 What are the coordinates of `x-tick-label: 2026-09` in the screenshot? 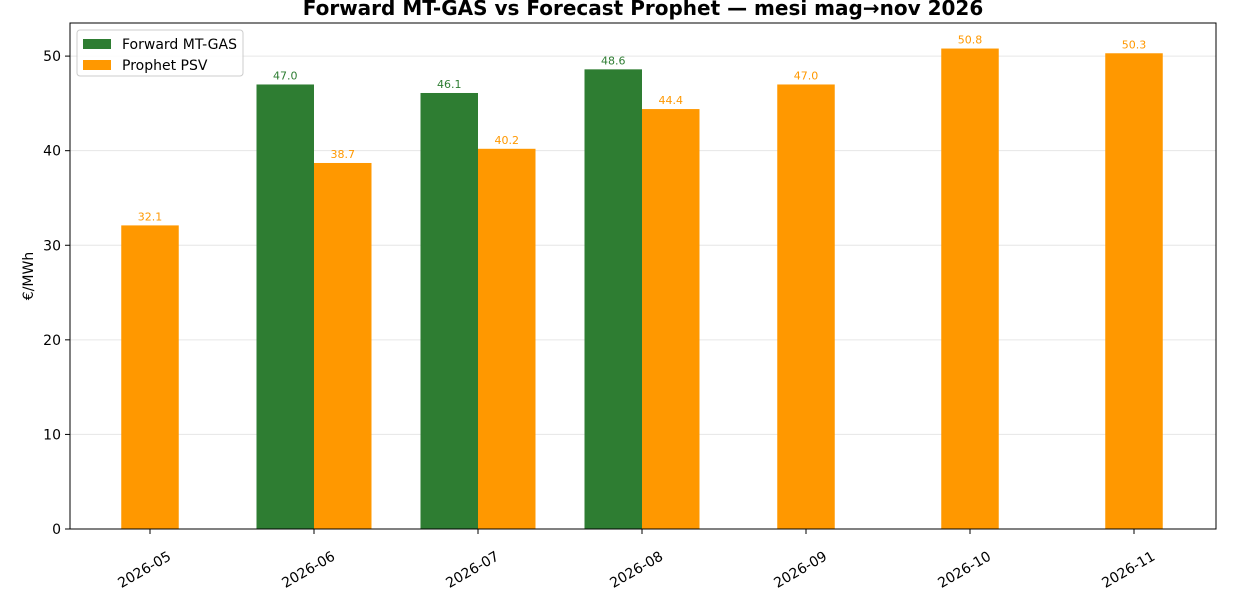 It's located at (800, 570).